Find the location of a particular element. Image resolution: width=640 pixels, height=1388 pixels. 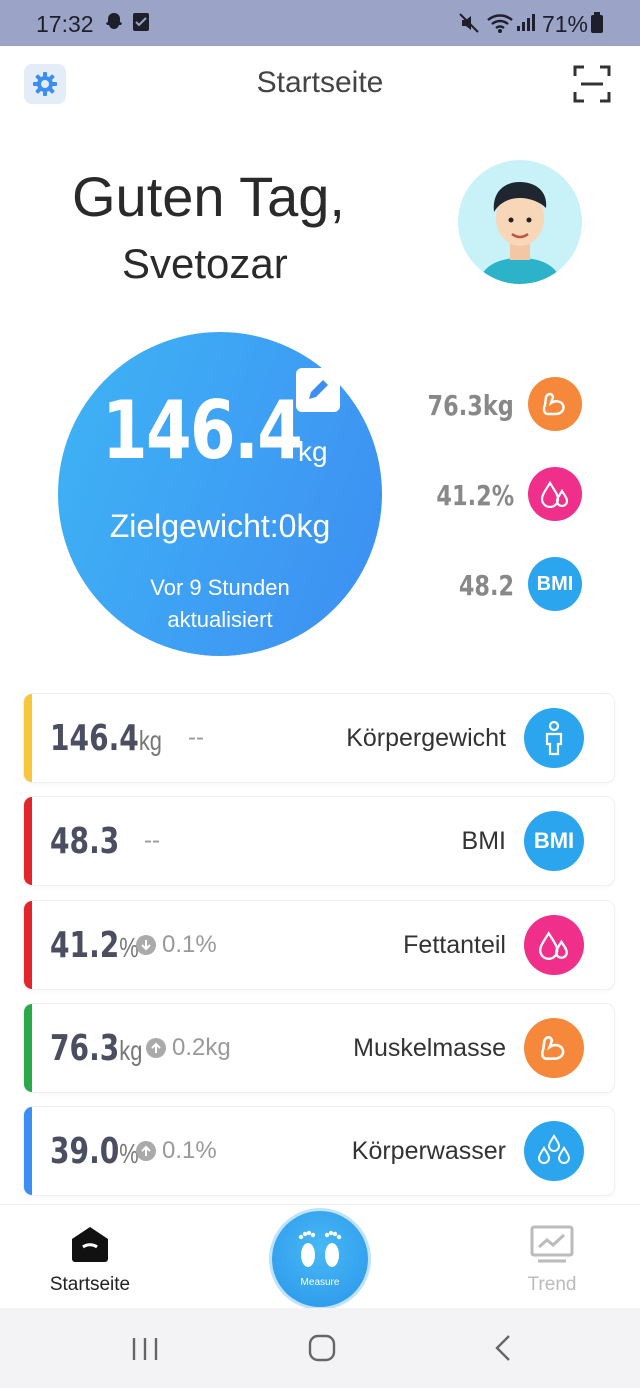

metric-value: 48.3 is located at coordinates (85, 841).